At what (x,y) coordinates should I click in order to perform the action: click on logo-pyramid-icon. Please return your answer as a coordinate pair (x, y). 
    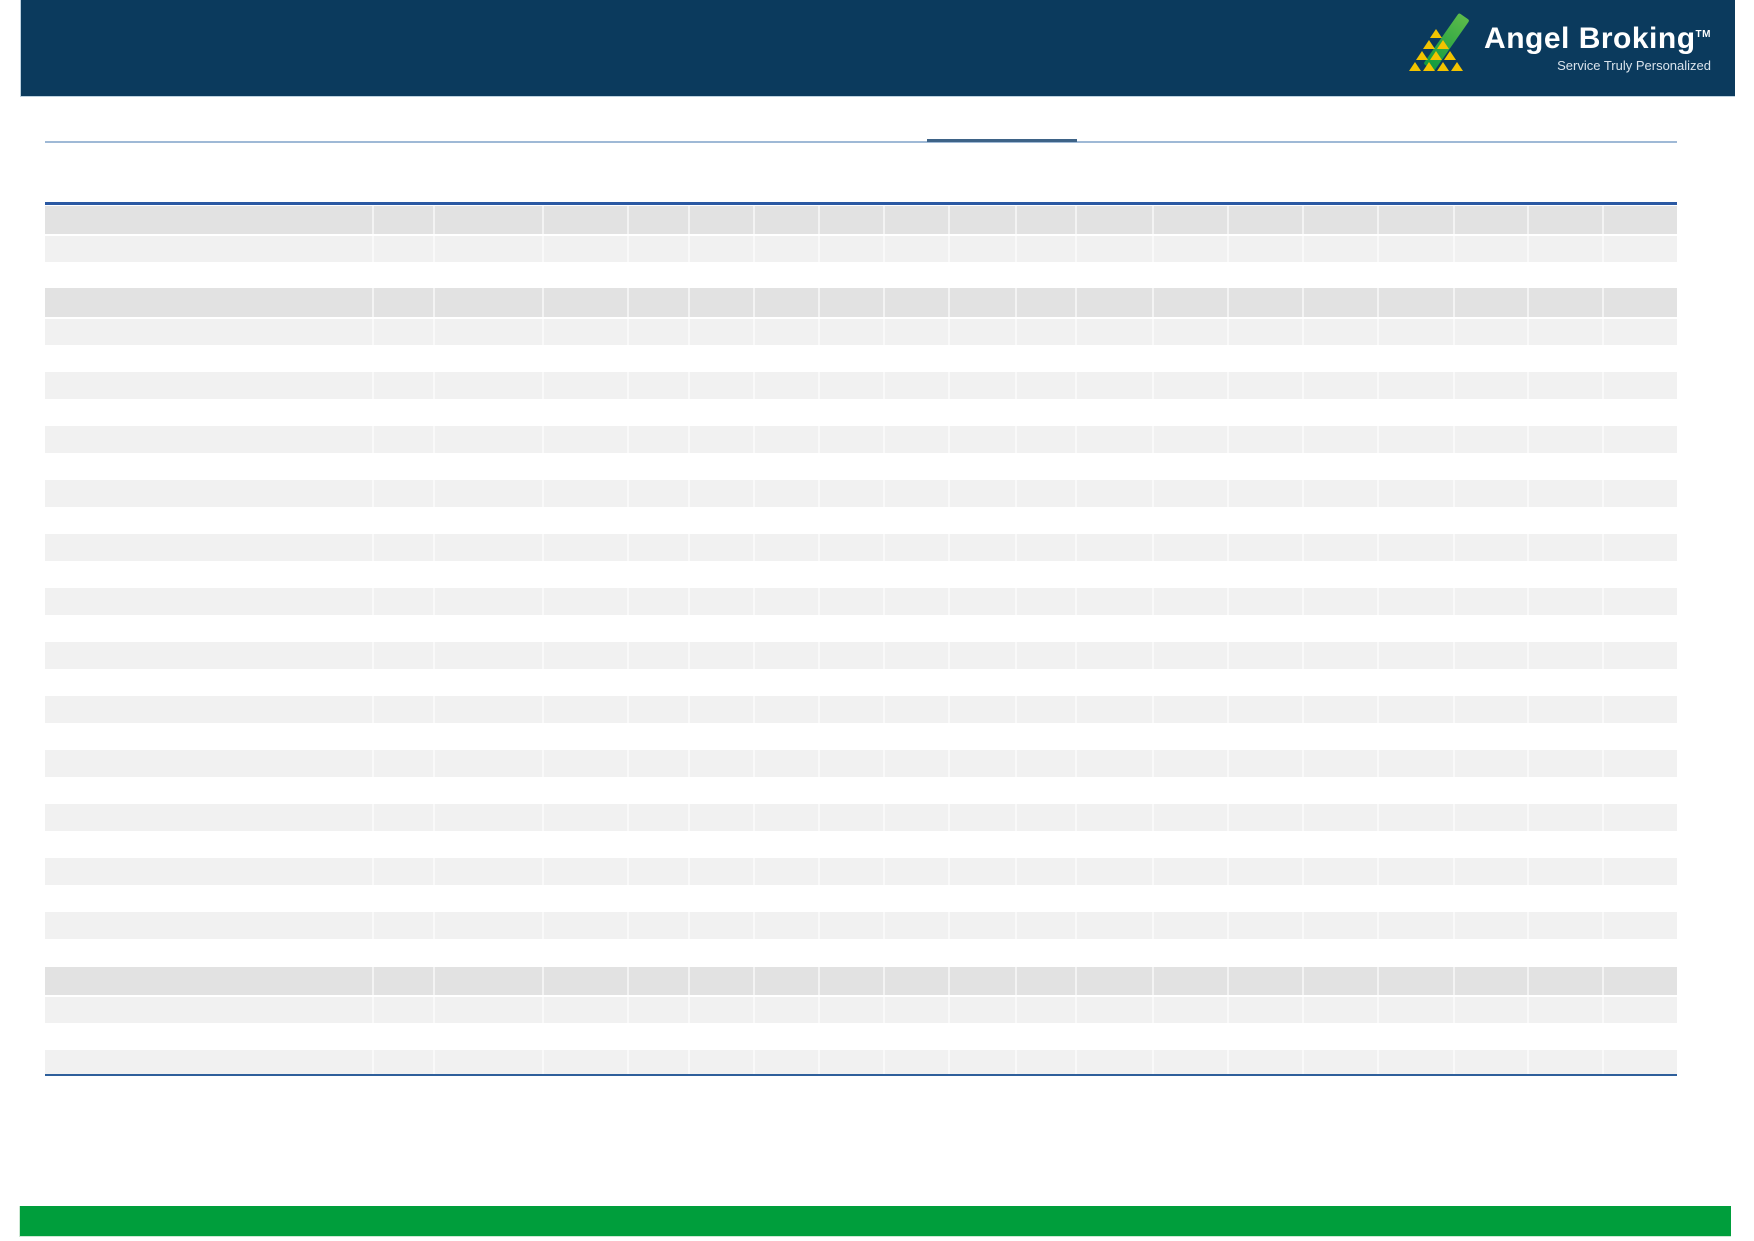
    Looking at the image, I should click on (1441, 44).